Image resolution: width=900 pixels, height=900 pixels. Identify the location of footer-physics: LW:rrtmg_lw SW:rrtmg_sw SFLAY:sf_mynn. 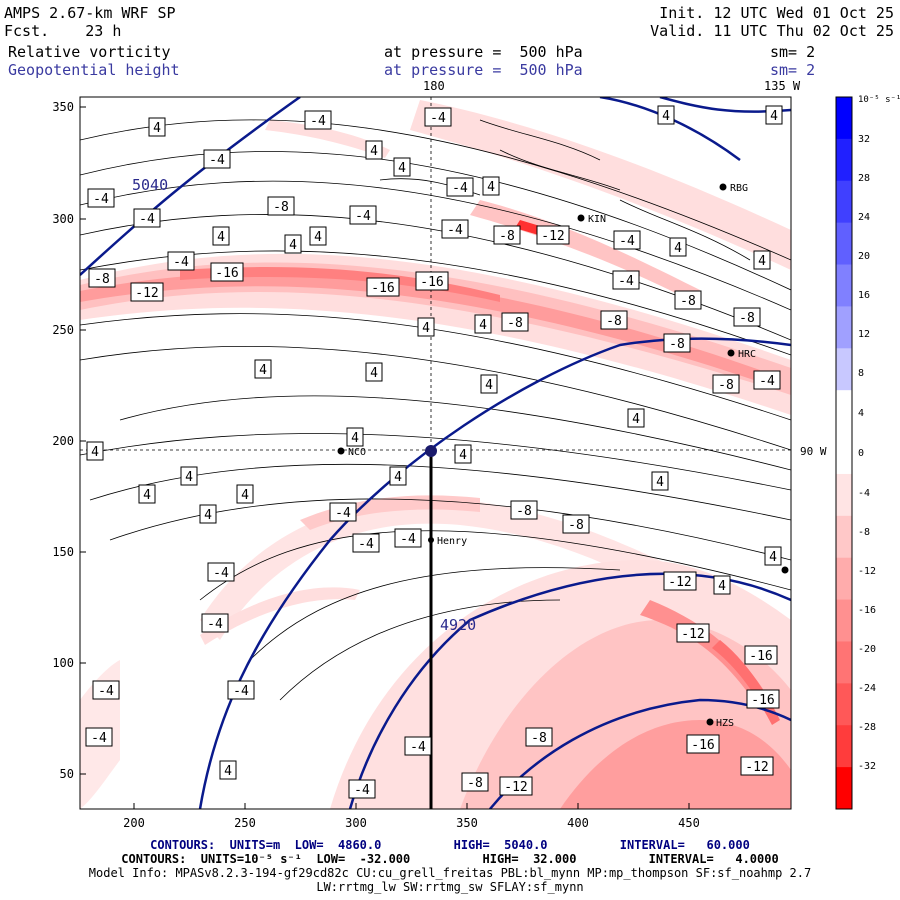
(450, 887).